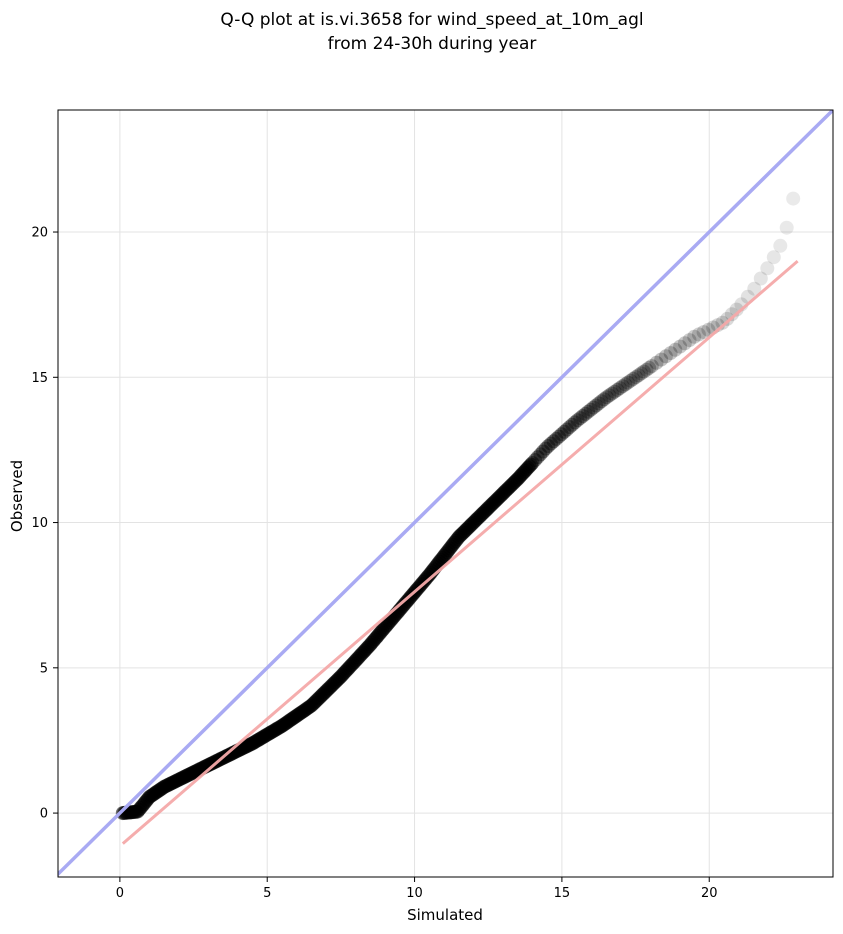 This screenshot has height=934, width=843. Describe the element at coordinates (562, 893) in the screenshot. I see `x-tick-label: 15` at that location.